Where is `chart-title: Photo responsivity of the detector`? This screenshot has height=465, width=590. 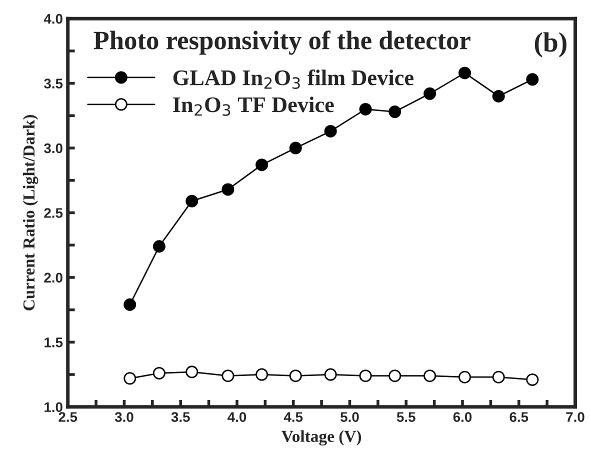
chart-title: Photo responsivity of the detector is located at coordinates (282, 42).